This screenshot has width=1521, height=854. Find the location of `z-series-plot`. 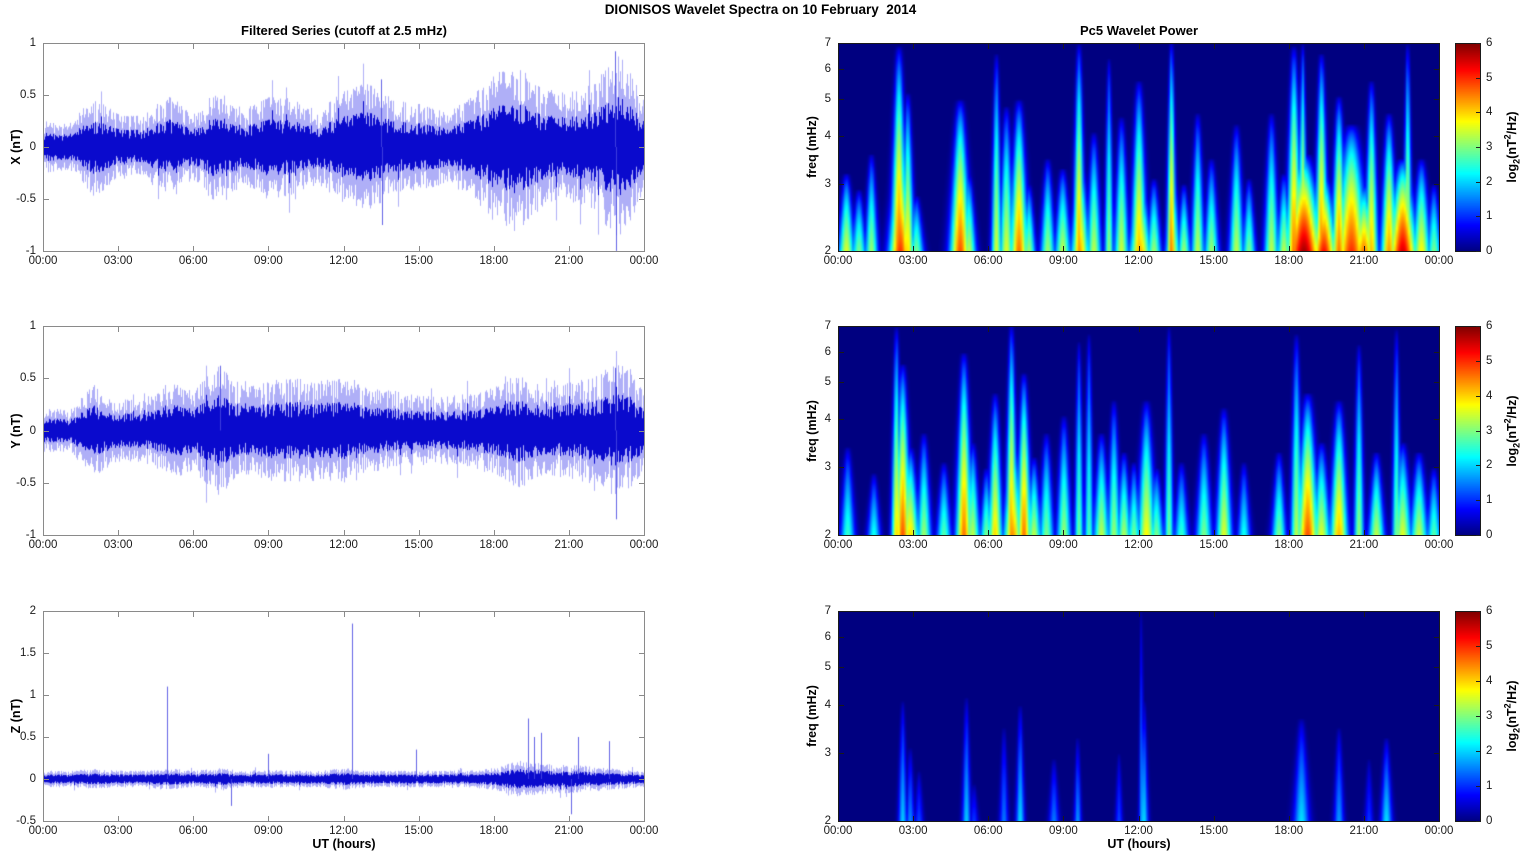

z-series-plot is located at coordinates (344, 716).